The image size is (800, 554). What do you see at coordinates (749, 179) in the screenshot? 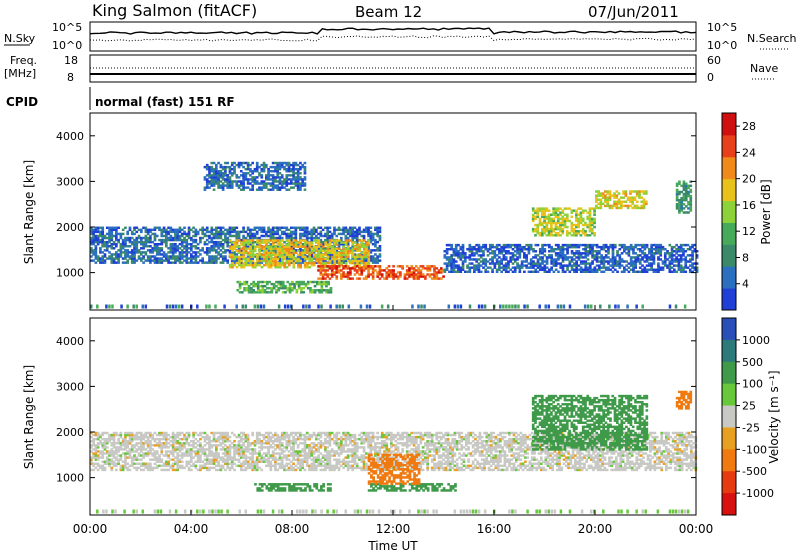
I see `colorbar-tick-label: 20` at bounding box center [749, 179].